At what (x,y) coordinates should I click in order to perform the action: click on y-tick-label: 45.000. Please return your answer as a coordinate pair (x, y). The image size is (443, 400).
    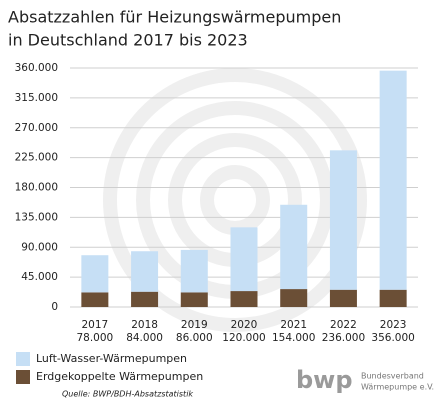
    Looking at the image, I should click on (39, 277).